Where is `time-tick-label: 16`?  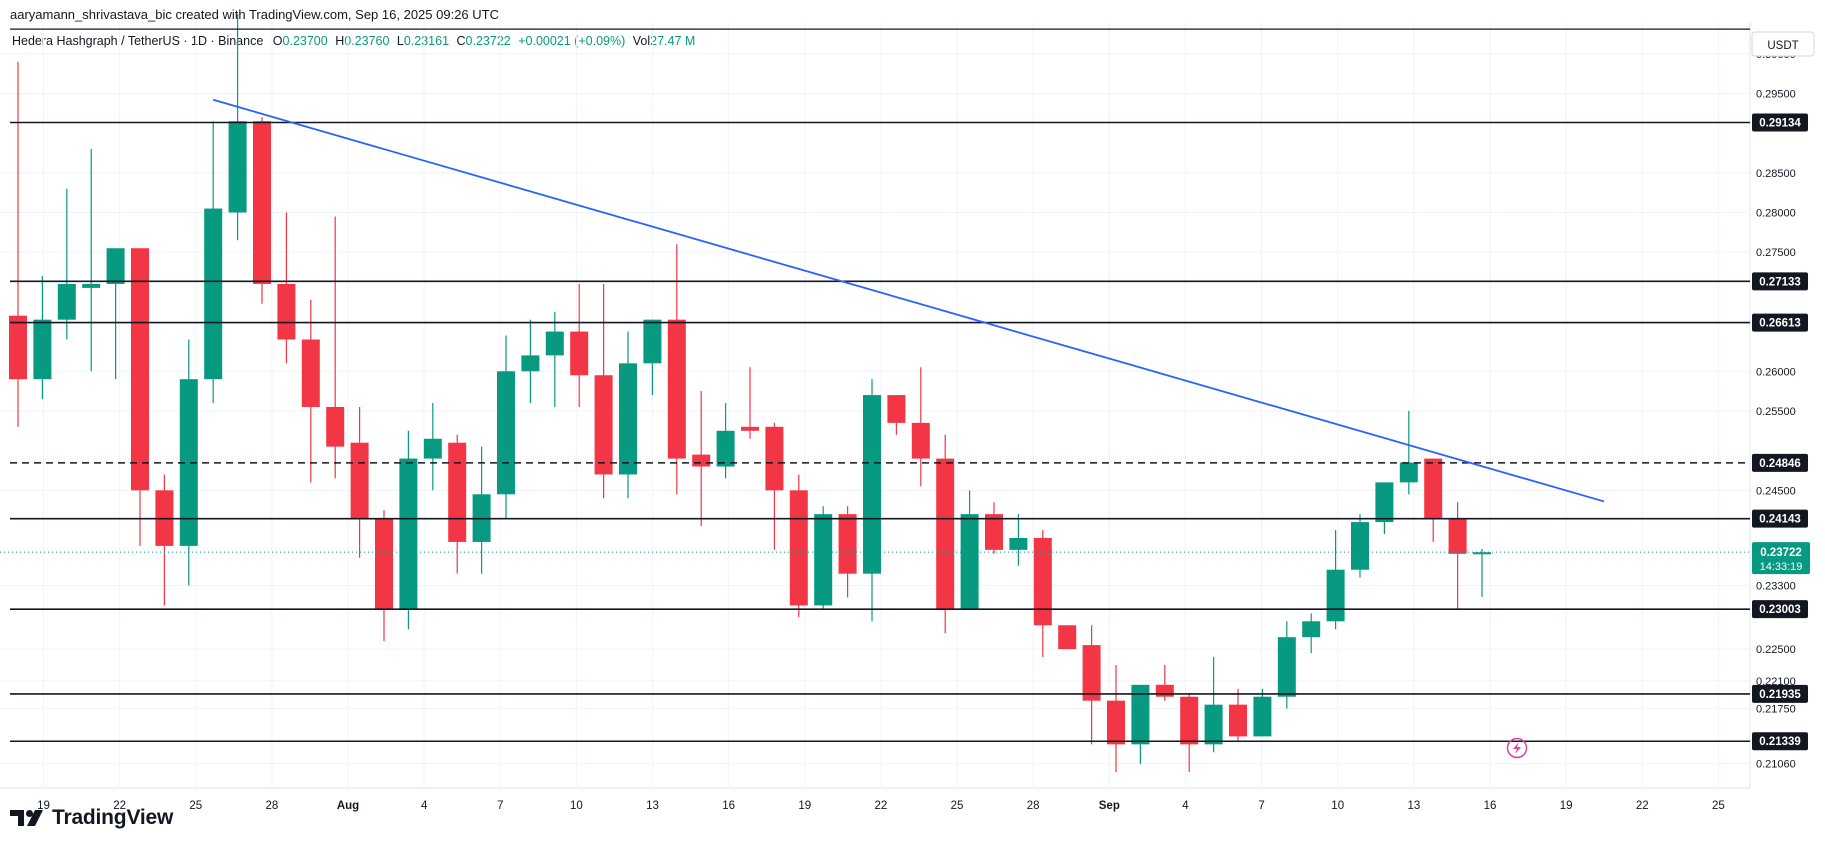
time-tick-label: 16 is located at coordinates (728, 806).